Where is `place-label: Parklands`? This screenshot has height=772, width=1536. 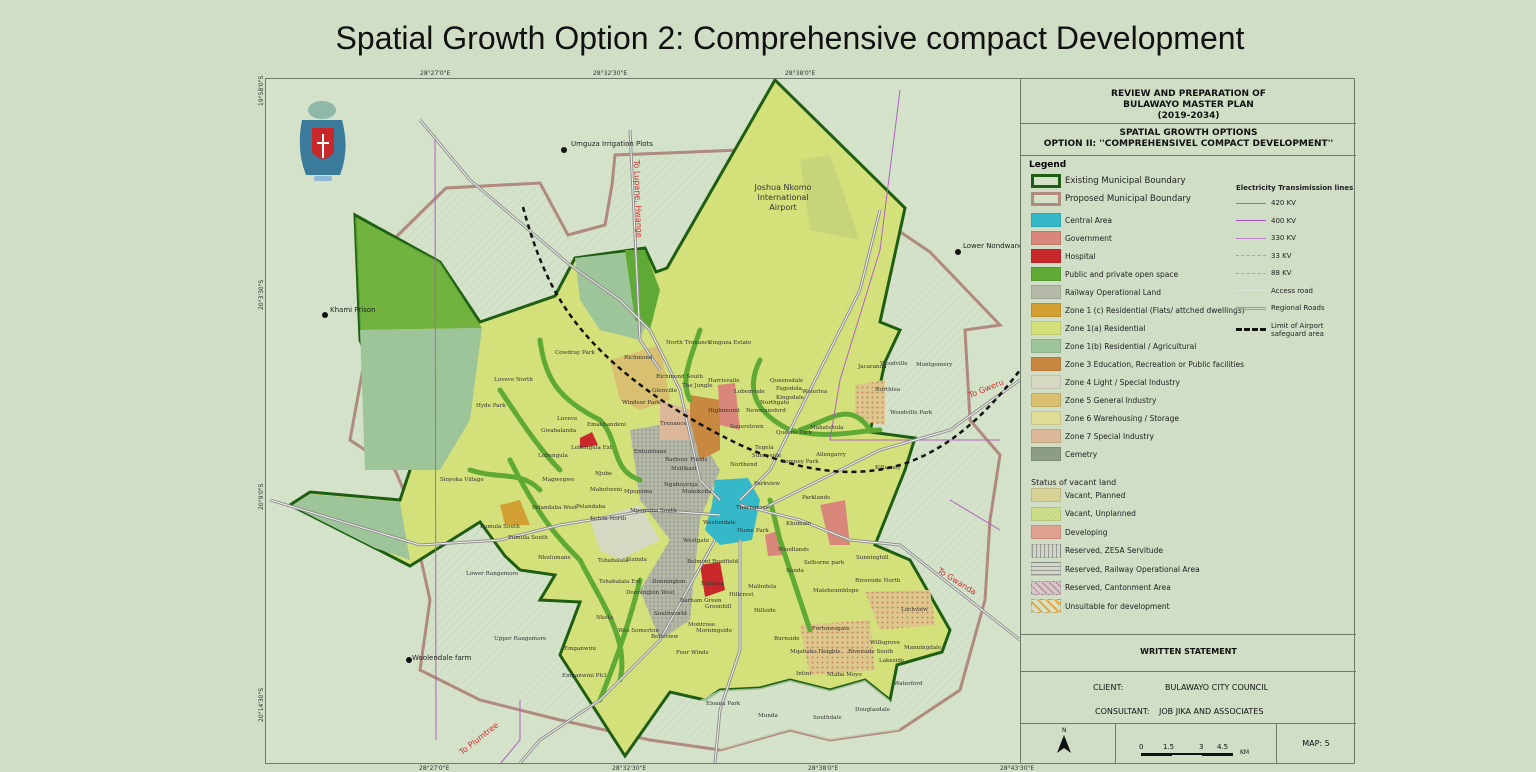 place-label: Parklands is located at coordinates (816, 498).